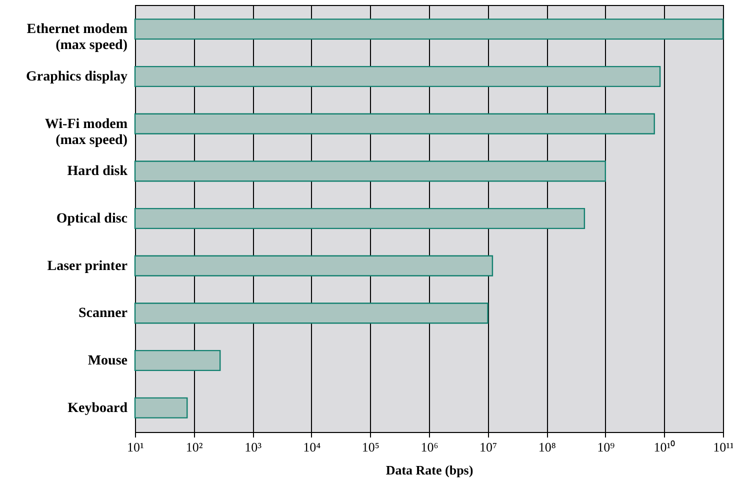 This screenshot has width=743, height=482. What do you see at coordinates (429, 447) in the screenshot?
I see `x-tick-label: 10⁶` at bounding box center [429, 447].